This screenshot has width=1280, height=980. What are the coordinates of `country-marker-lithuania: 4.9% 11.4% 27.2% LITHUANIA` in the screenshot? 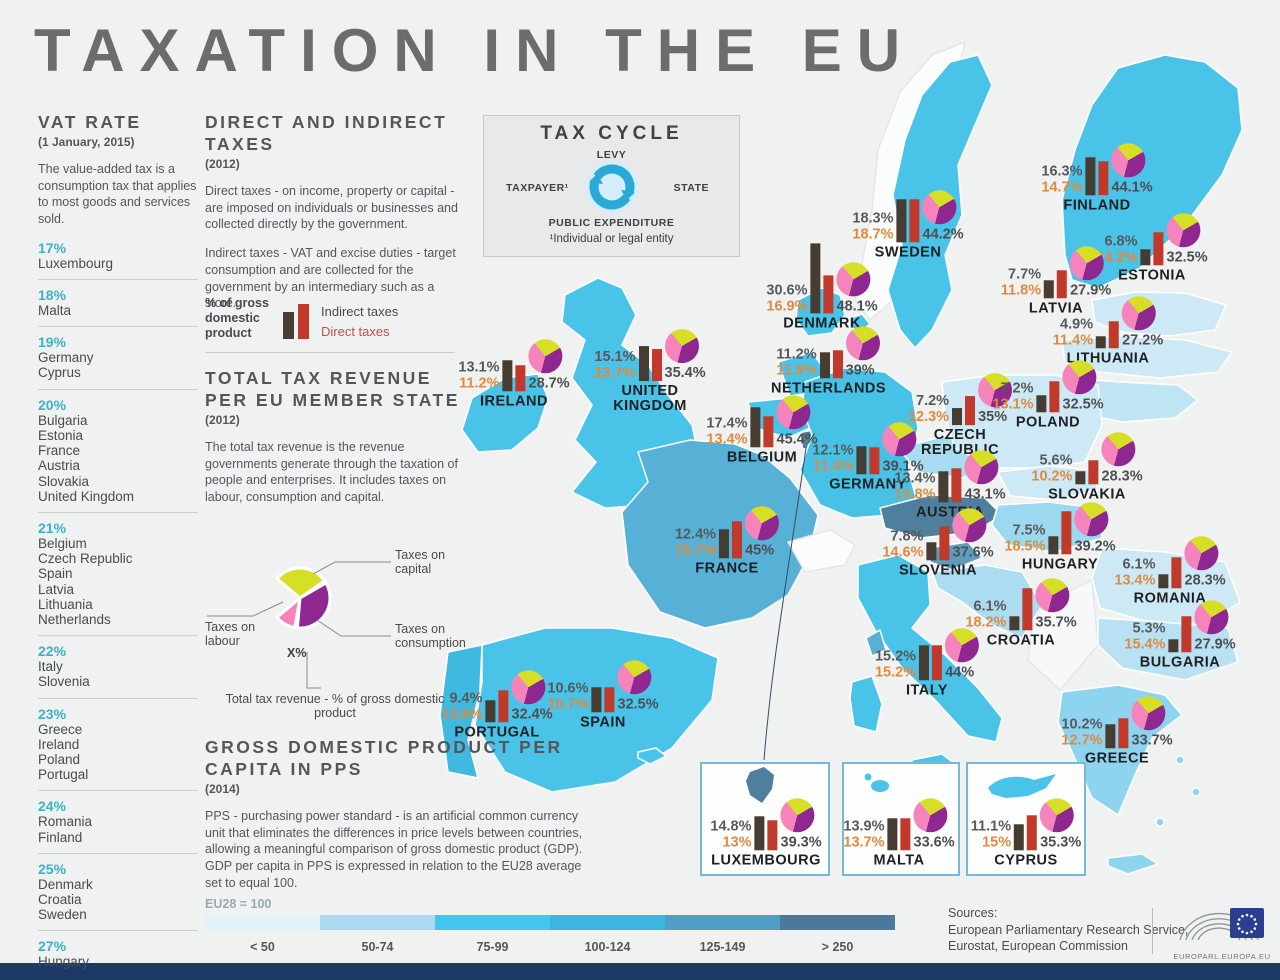 It's located at (1108, 331).